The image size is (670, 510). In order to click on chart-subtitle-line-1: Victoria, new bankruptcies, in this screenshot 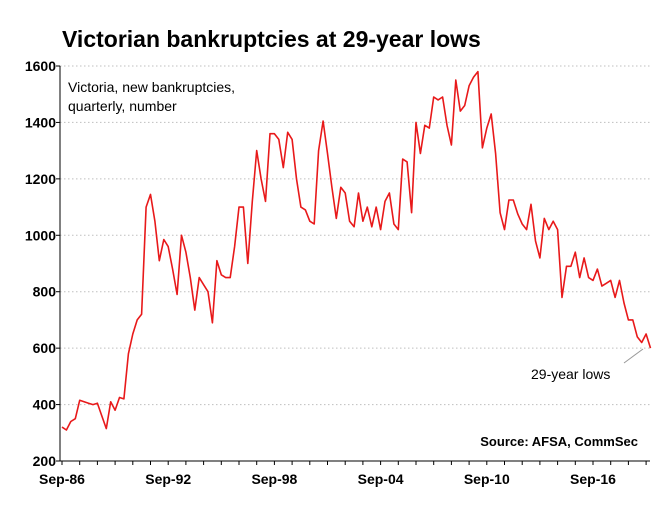, I will do `click(151, 87)`.